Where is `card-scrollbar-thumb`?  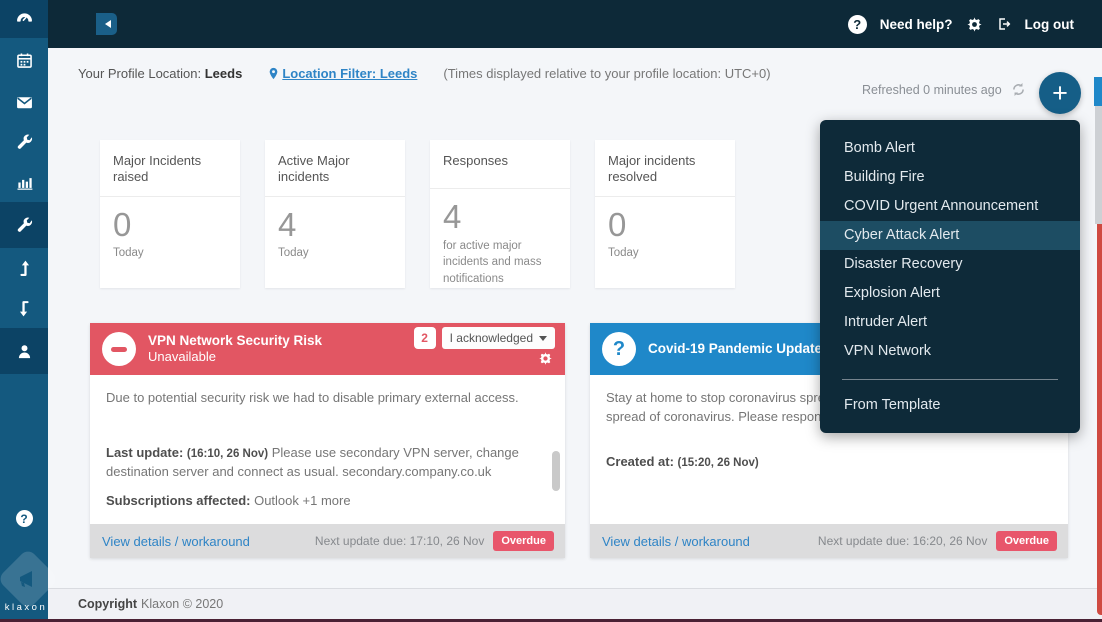 card-scrollbar-thumb is located at coordinates (556, 471).